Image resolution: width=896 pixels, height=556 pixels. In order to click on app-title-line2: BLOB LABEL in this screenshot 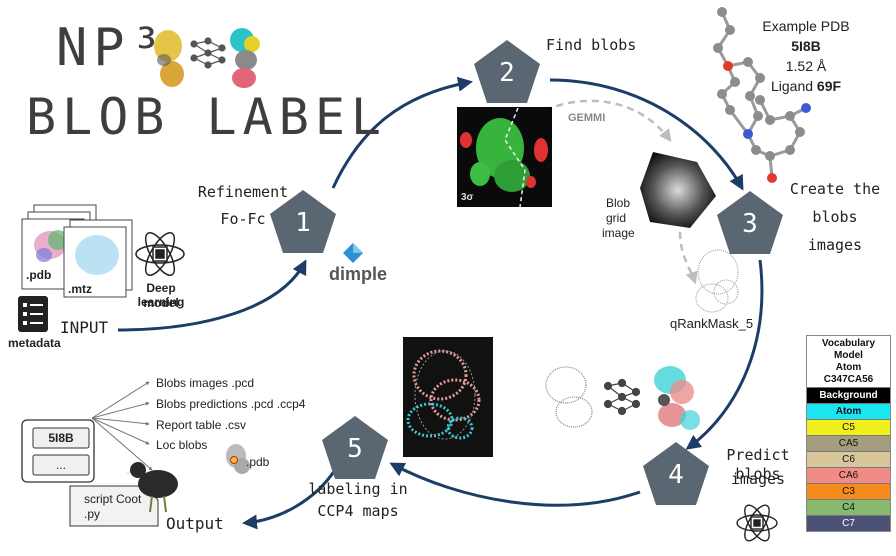, I will do `click(207, 117)`.